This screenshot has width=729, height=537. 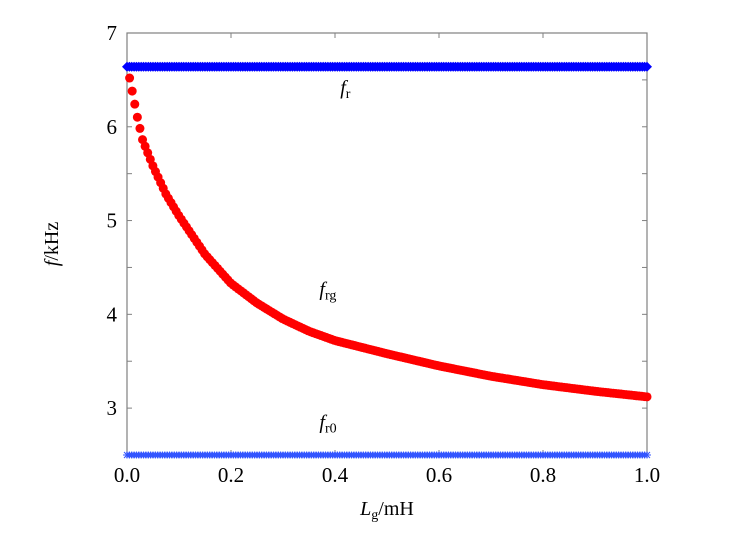 I want to click on x-tick-label: 0.8, so click(x=543, y=475).